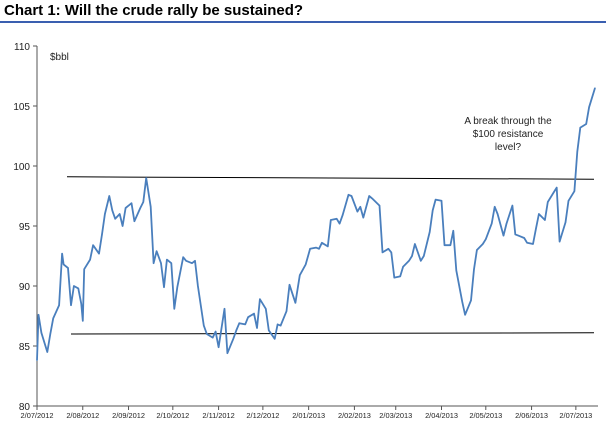  What do you see at coordinates (485, 415) in the screenshot?
I see `x-tick-label: 2/05/2013` at bounding box center [485, 415].